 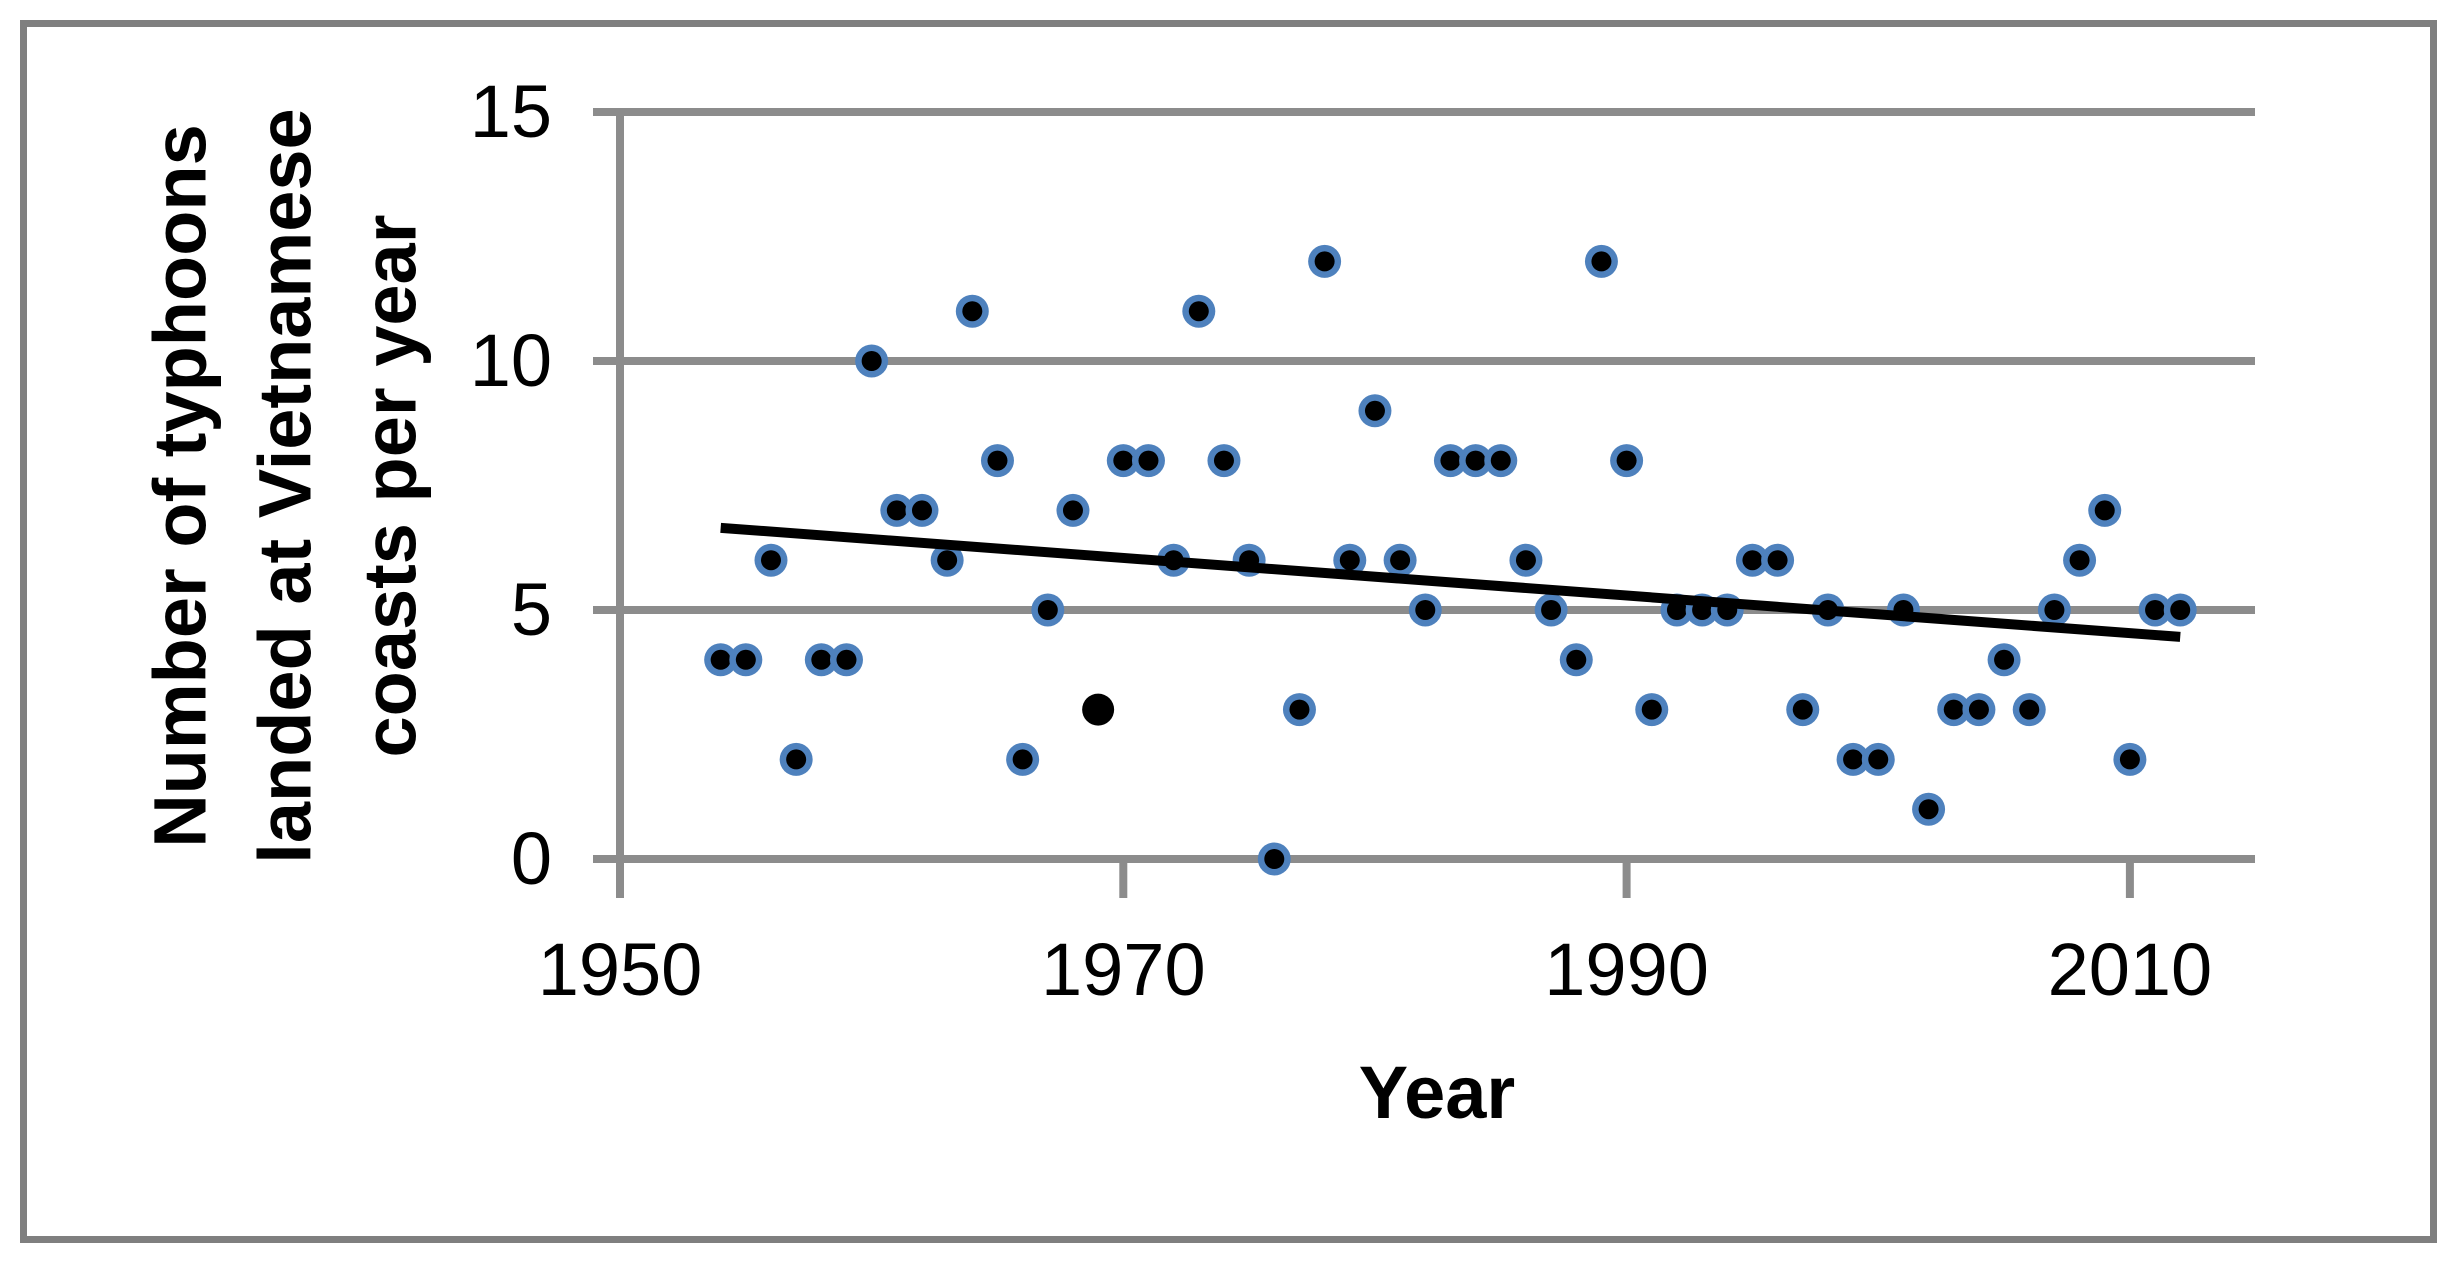 What do you see at coordinates (1501, 461) in the screenshot?
I see `data-point-1985` at bounding box center [1501, 461].